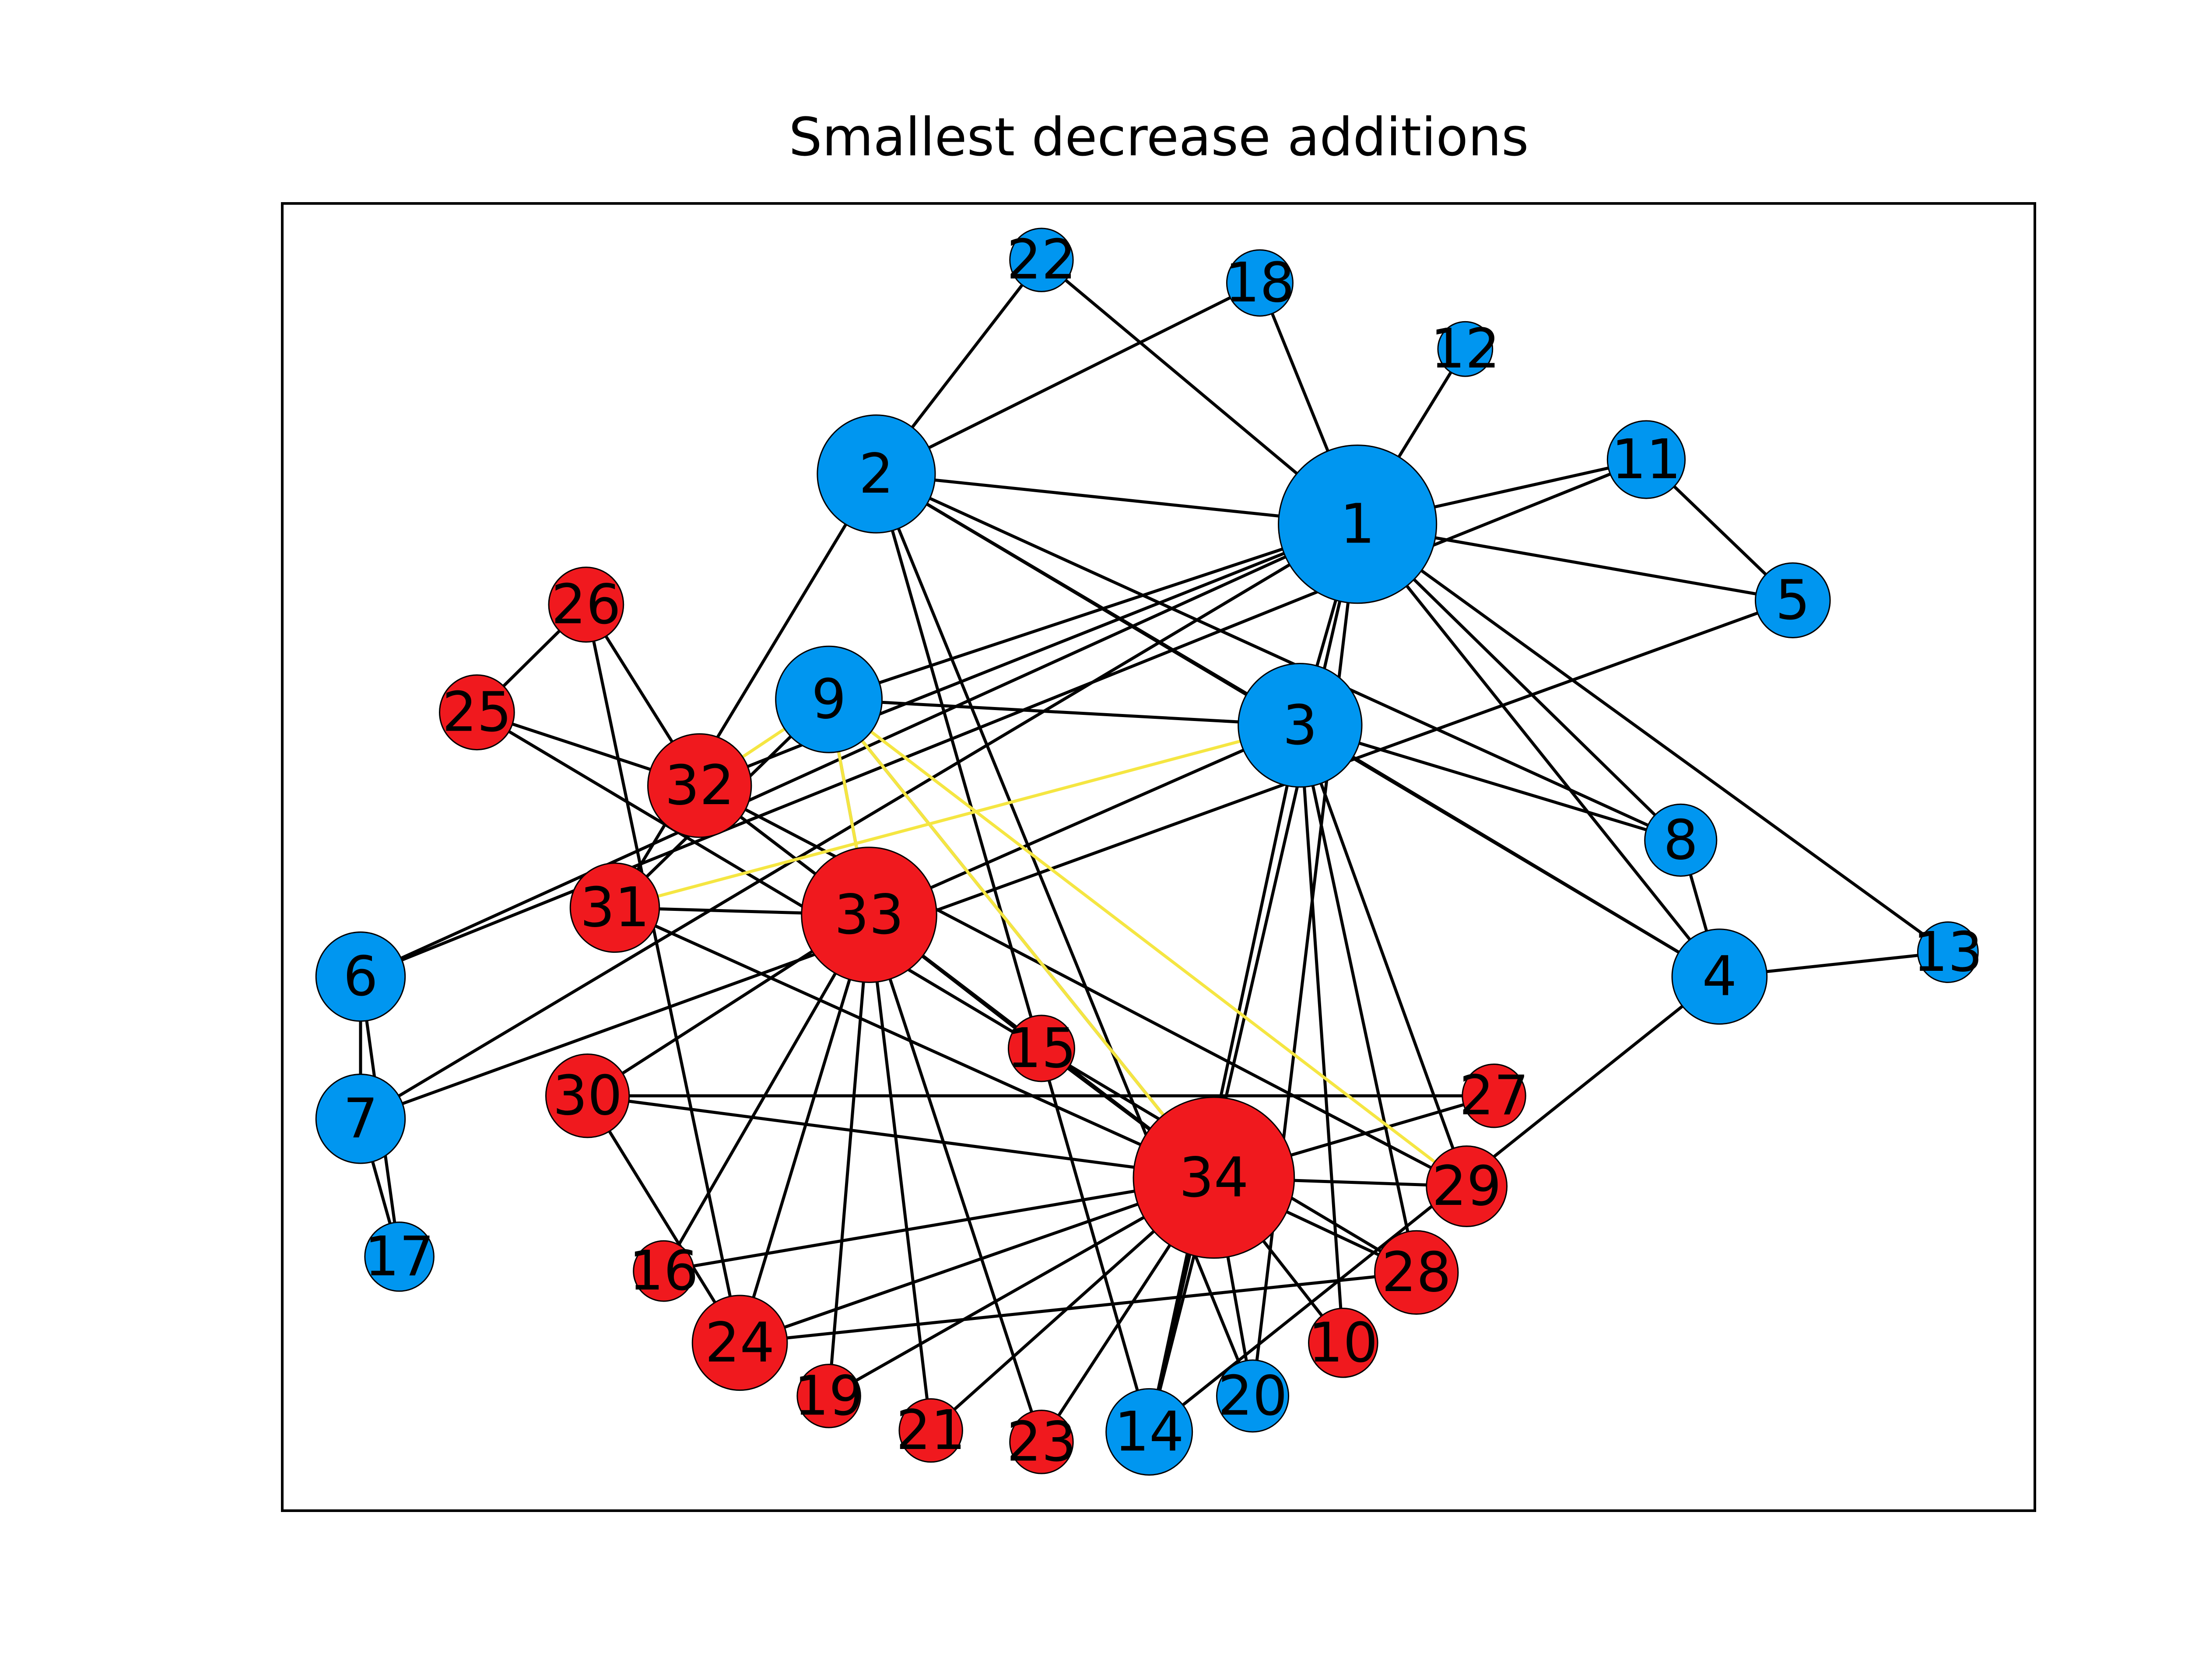 The width and height of the screenshot is (2188, 1680). I want to click on node-11: 11, so click(1646, 459).